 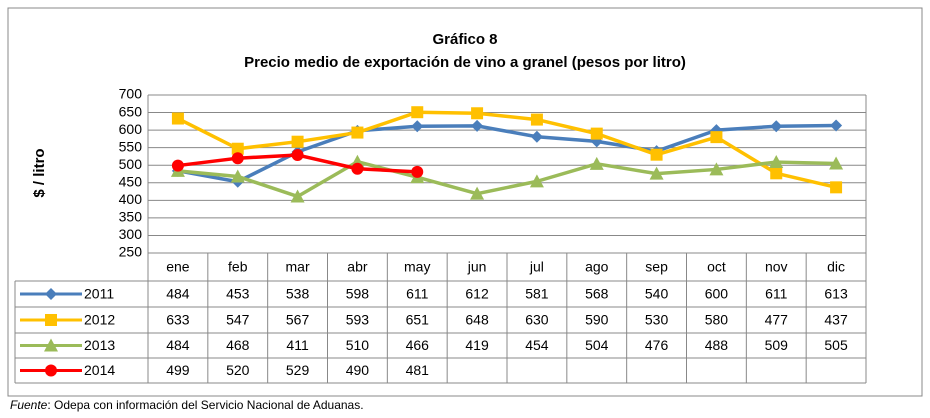 I want to click on y-tick-label: 400, so click(x=131, y=199).